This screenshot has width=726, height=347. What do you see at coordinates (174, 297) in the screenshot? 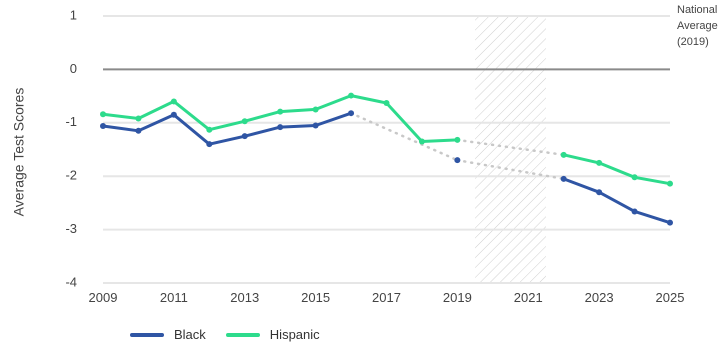
I see `x-tick-label: 2011` at bounding box center [174, 297].